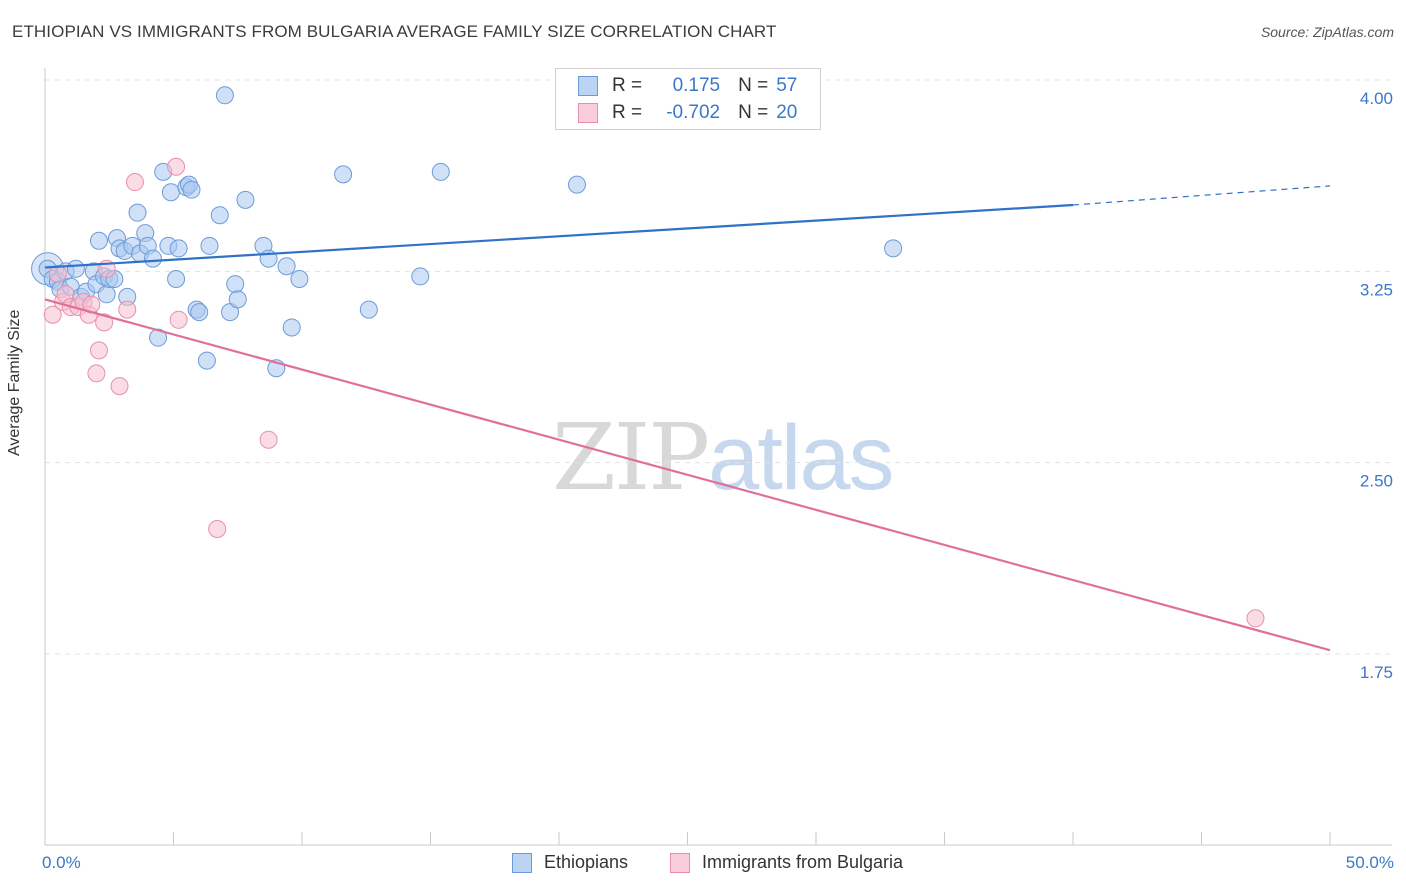  What do you see at coordinates (688, 99) in the screenshot?
I see `correlation-legend: R = 0.175 N = 57 R = -0.702 N = 20` at bounding box center [688, 99].